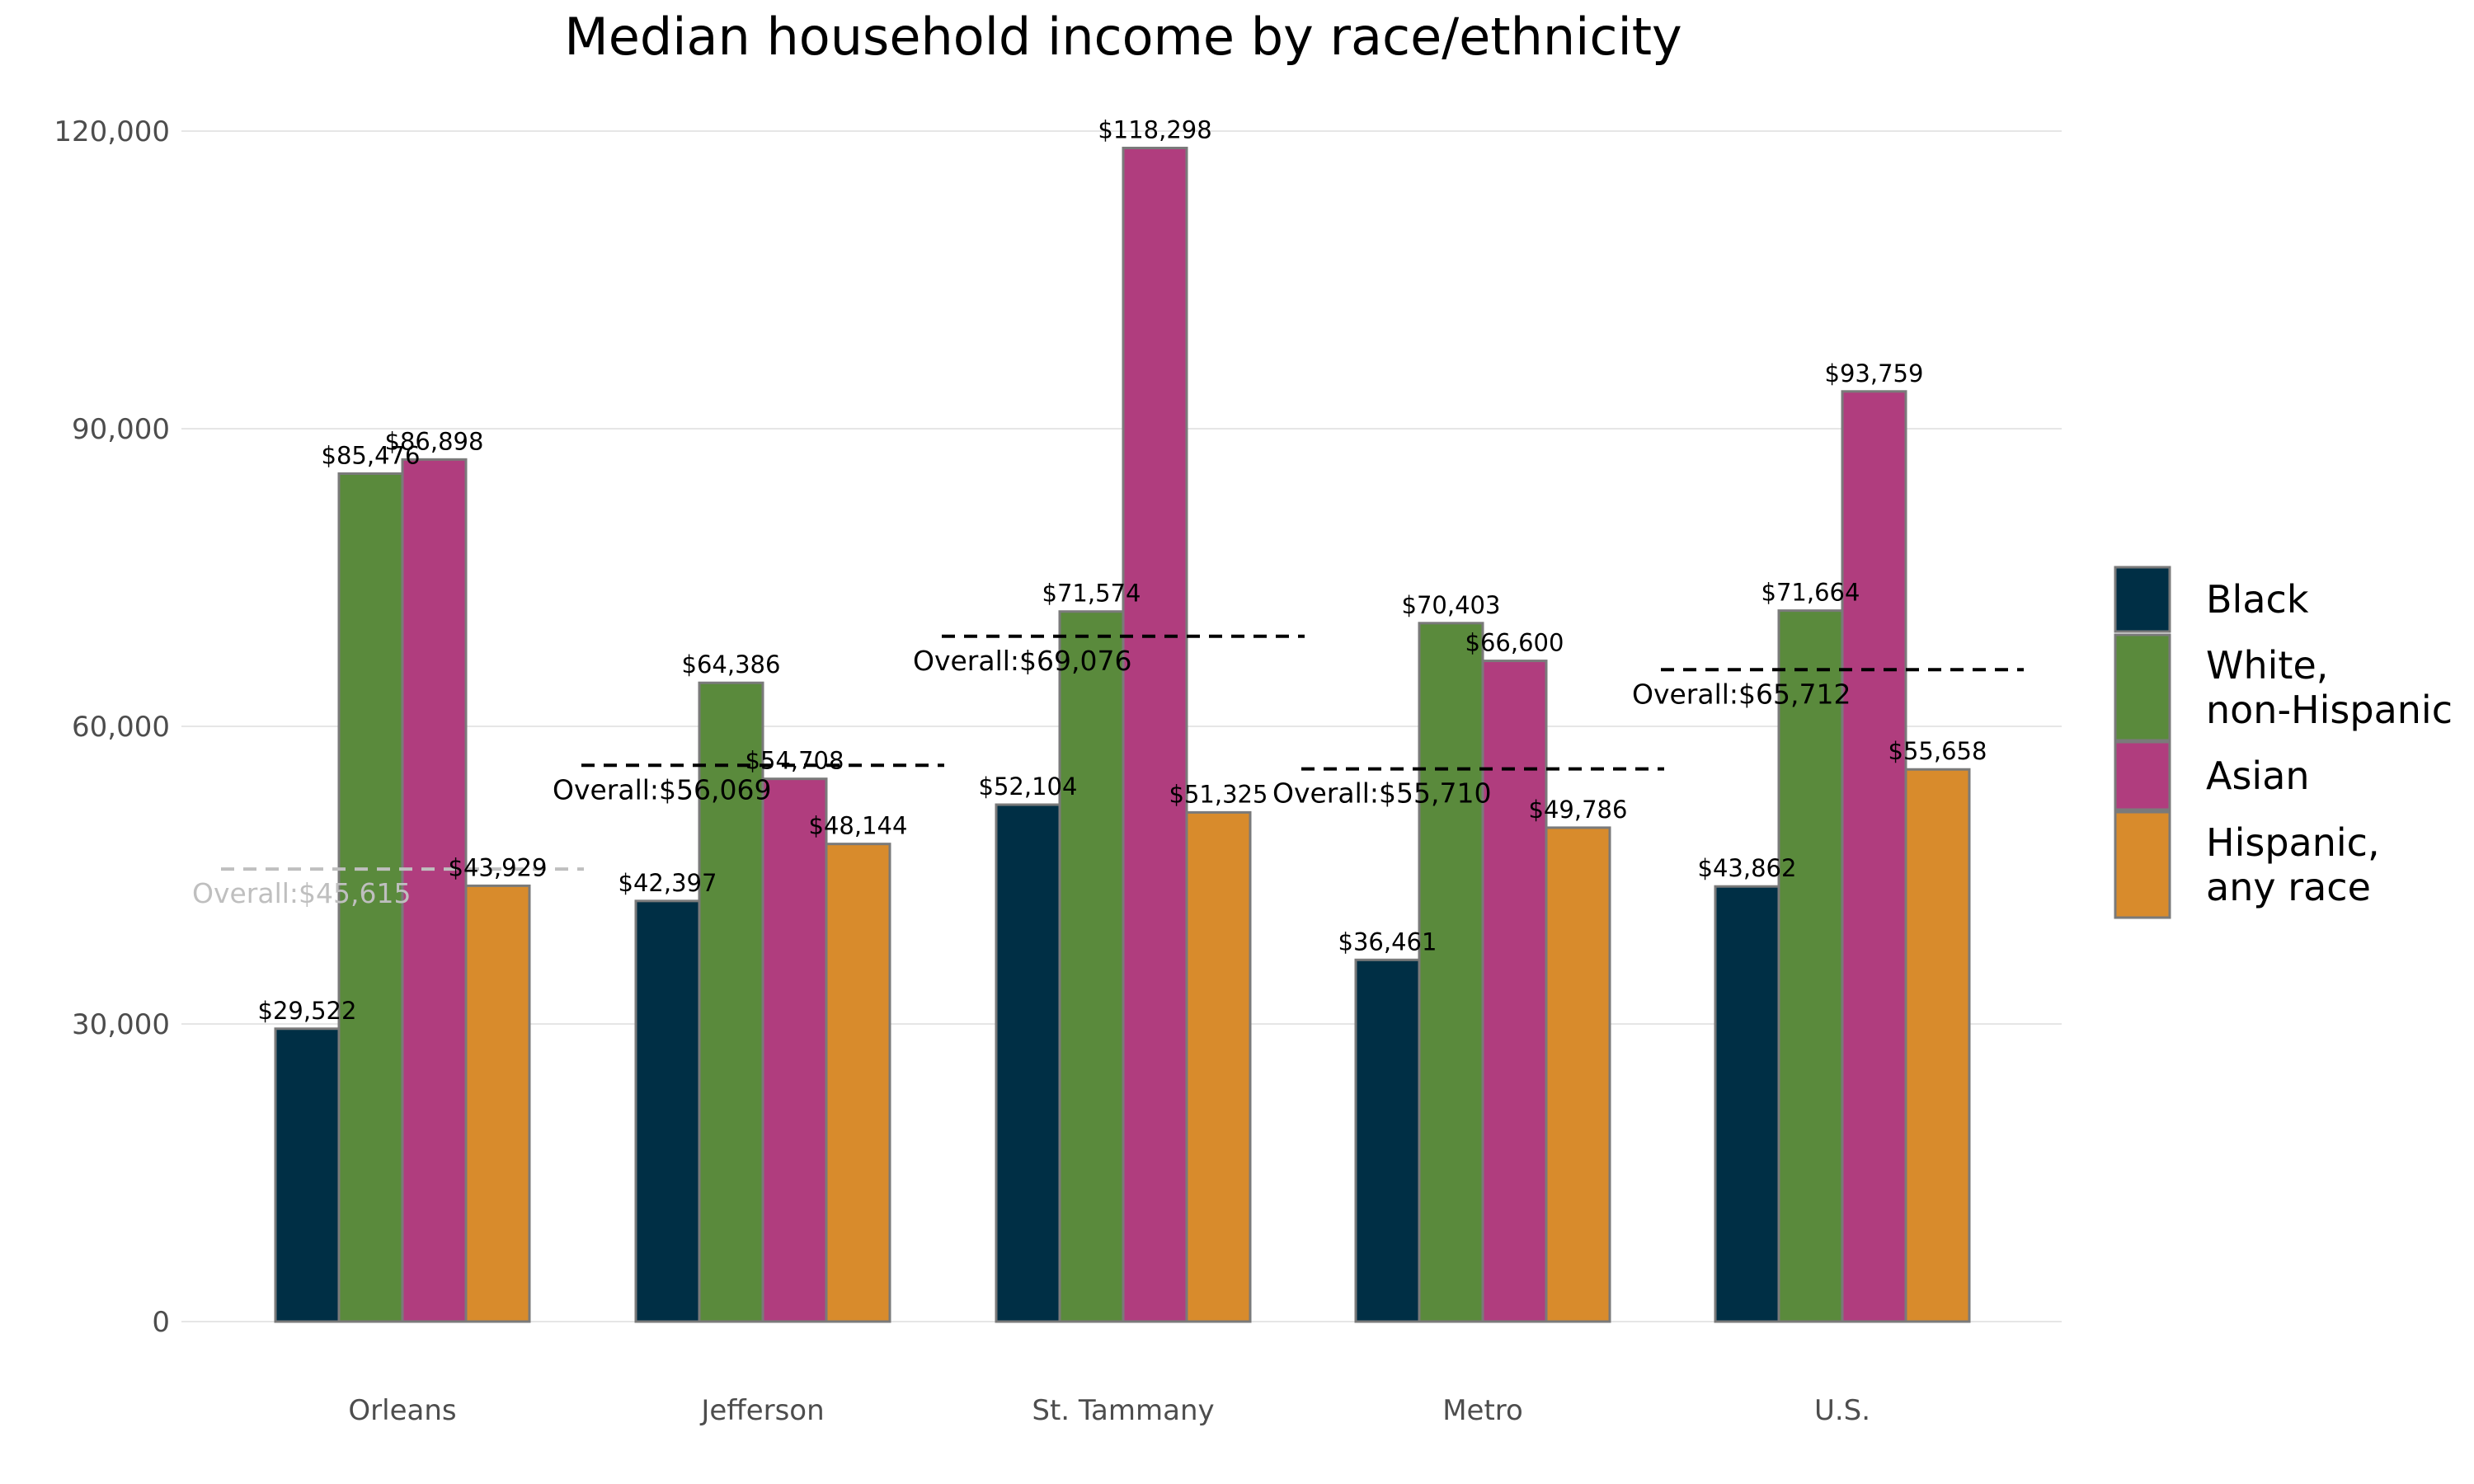  Describe the element at coordinates (1810, 593) in the screenshot. I see `data-label: $71,664` at that location.